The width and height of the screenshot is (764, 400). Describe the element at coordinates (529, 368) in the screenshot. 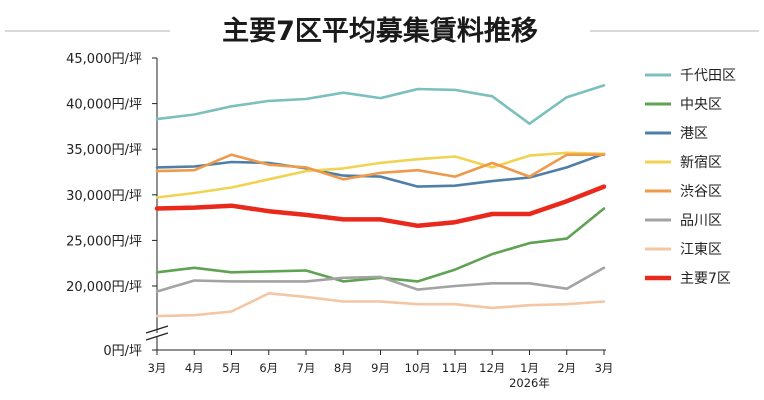

I see `x-tick-label: 1月` at that location.